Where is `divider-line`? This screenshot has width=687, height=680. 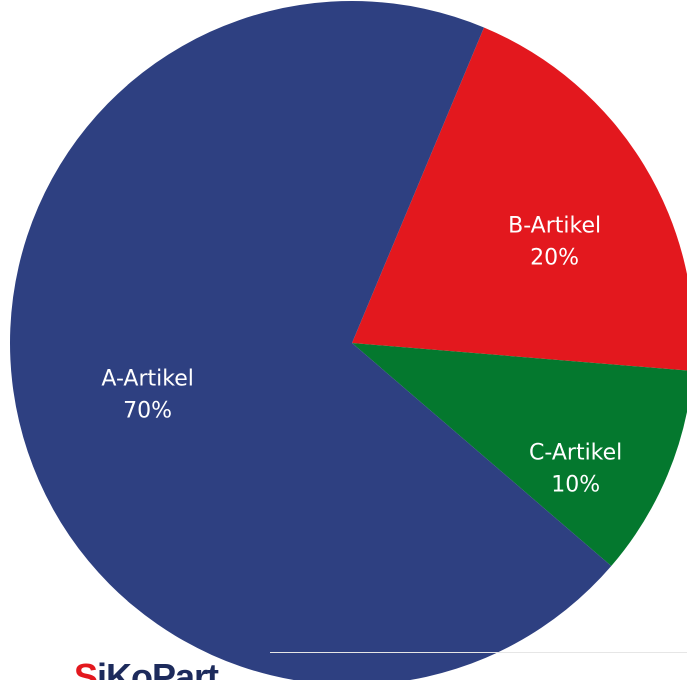 divider-line is located at coordinates (478, 652).